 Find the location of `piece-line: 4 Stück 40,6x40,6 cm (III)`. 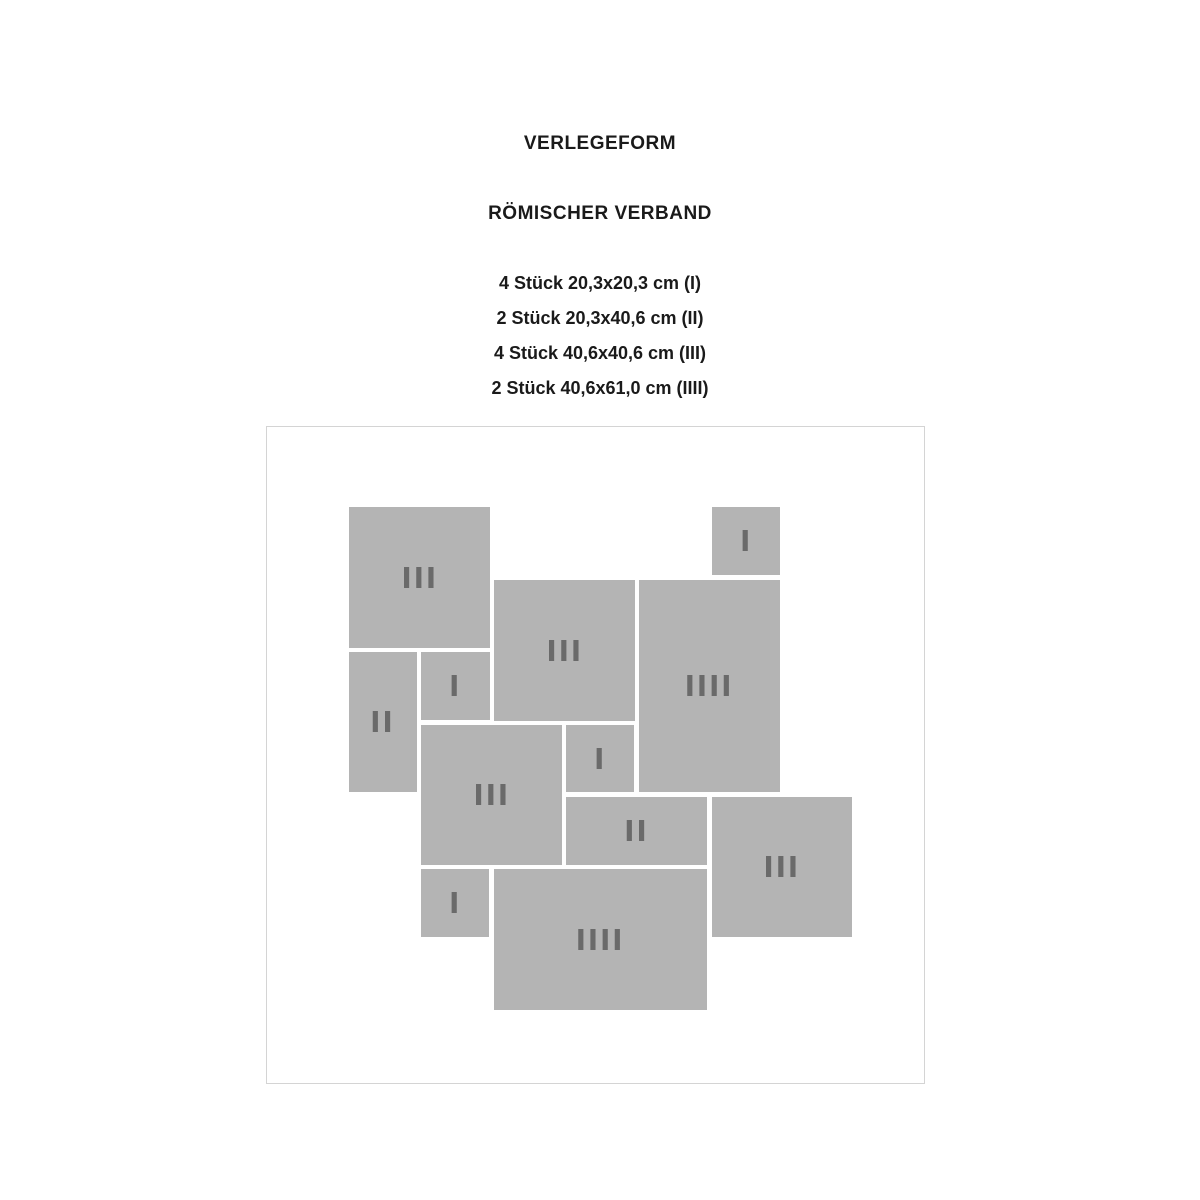

piece-line: 4 Stück 40,6x40,6 cm (III) is located at coordinates (600, 353).